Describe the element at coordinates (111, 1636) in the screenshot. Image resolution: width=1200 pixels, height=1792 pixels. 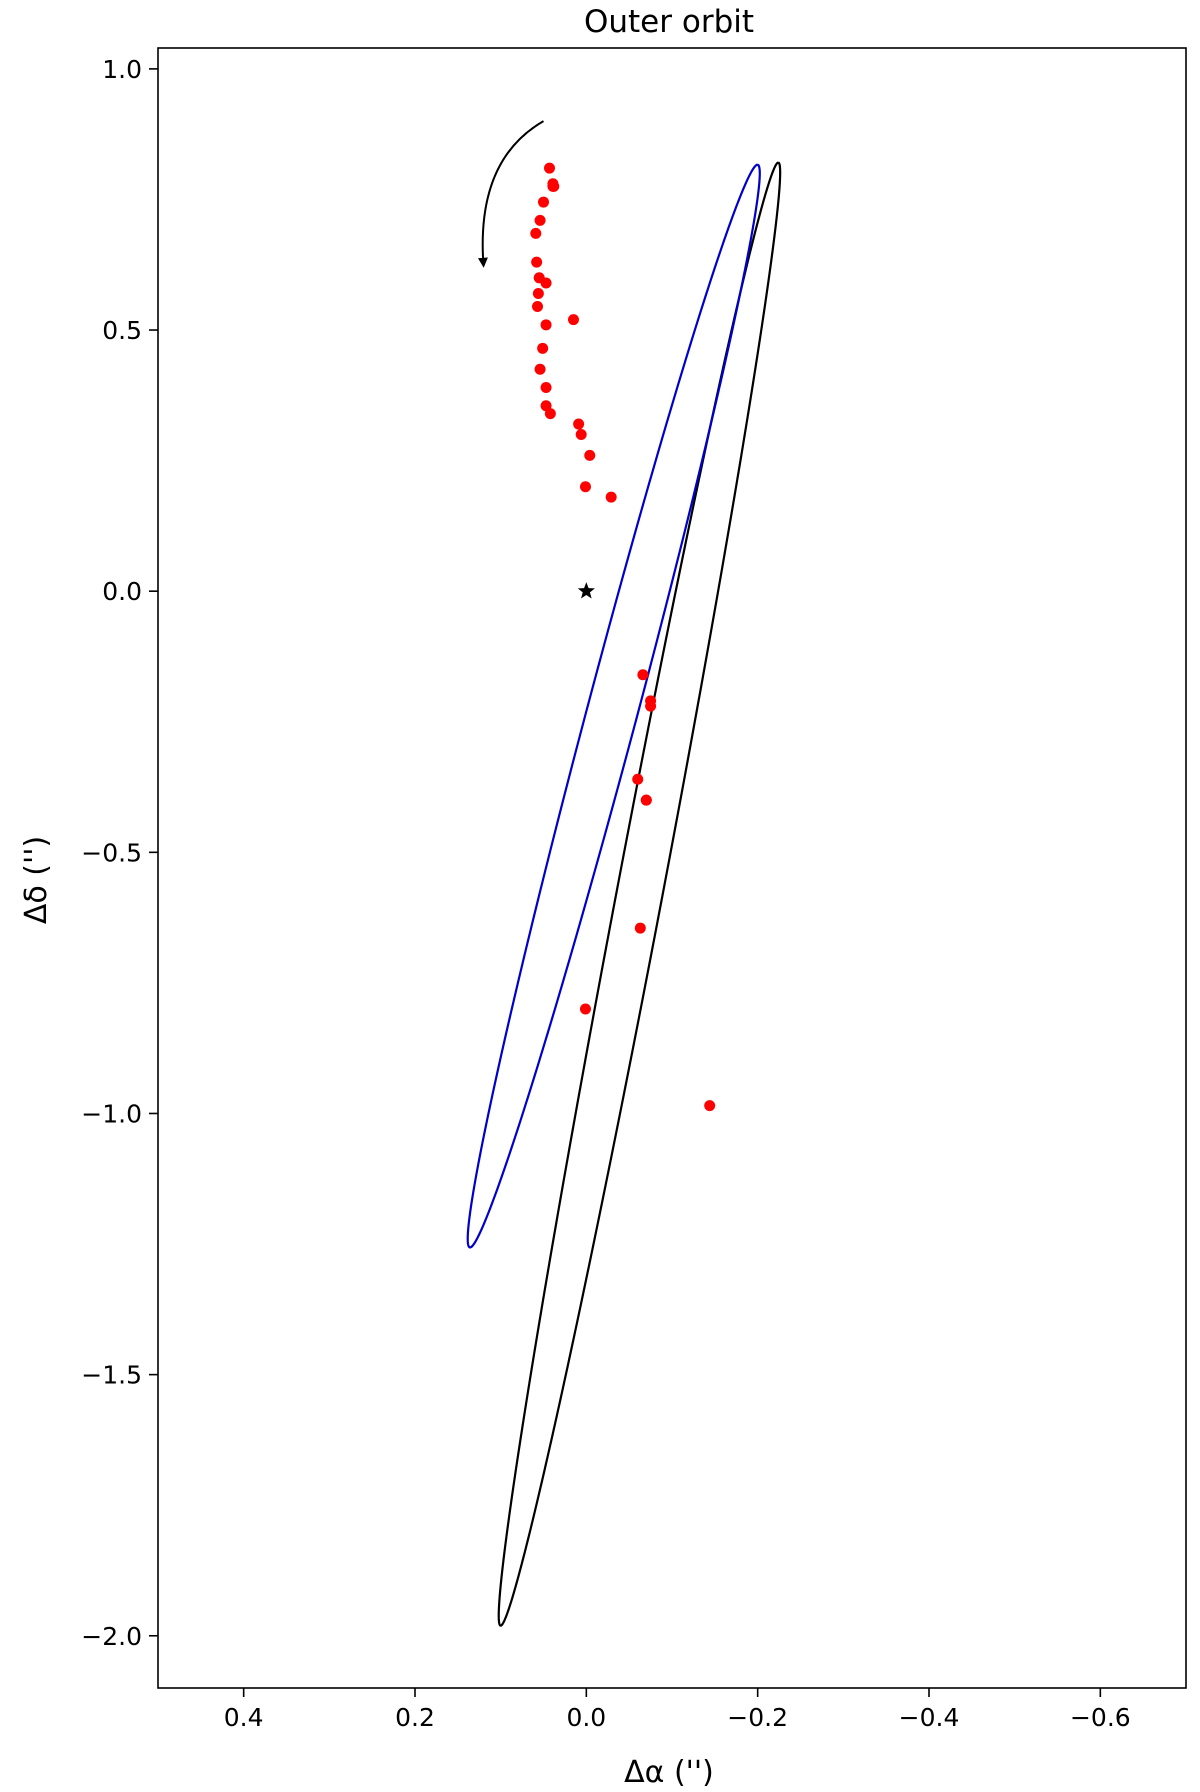
I see `y-tick-label: −2.0` at that location.